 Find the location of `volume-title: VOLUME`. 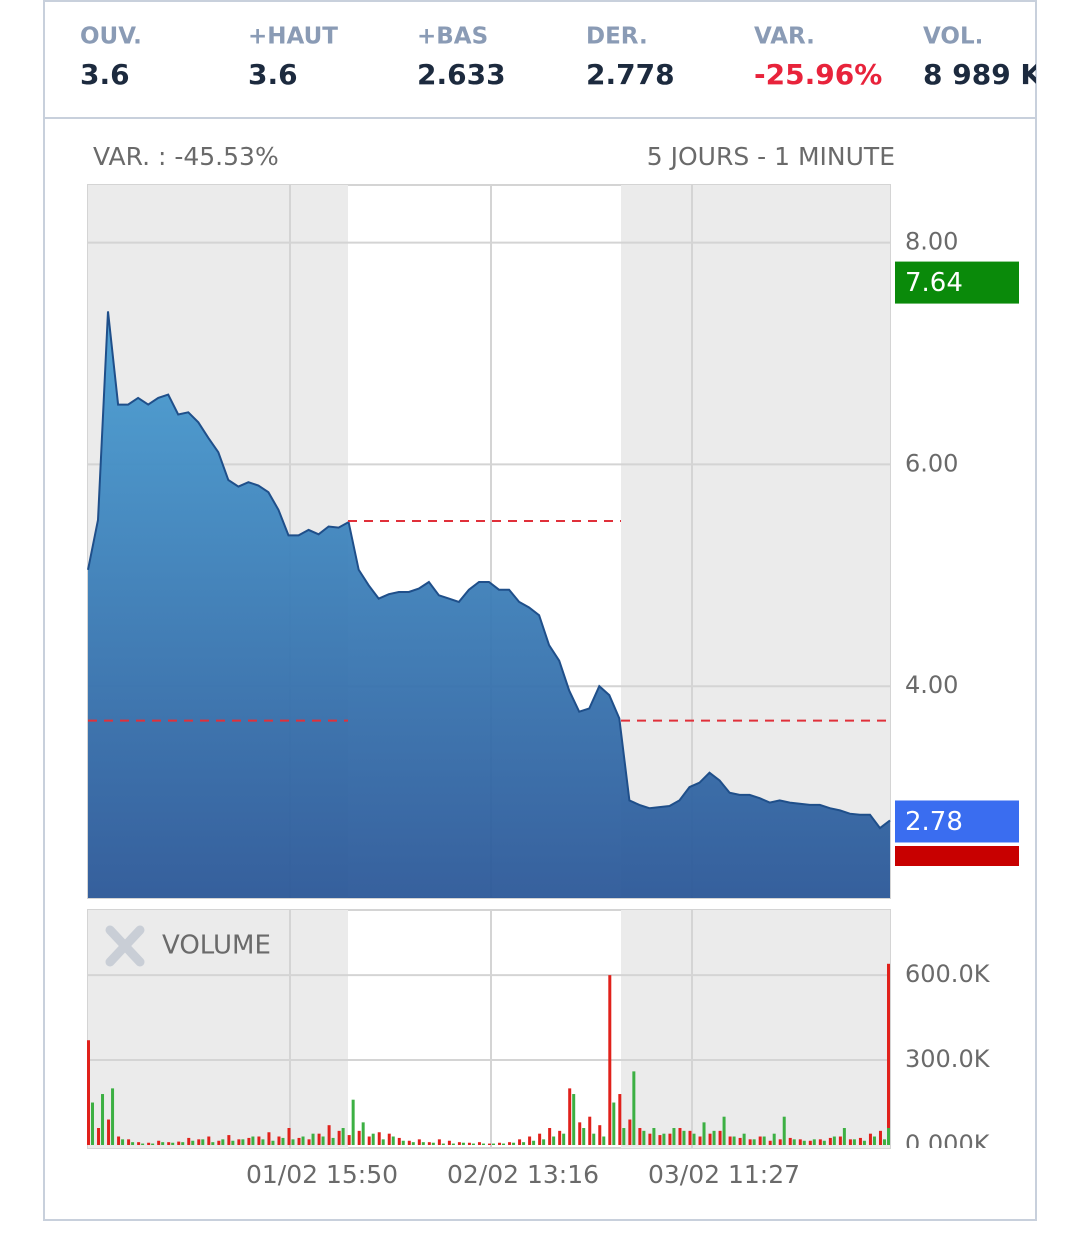

volume-title: VOLUME is located at coordinates (216, 946).